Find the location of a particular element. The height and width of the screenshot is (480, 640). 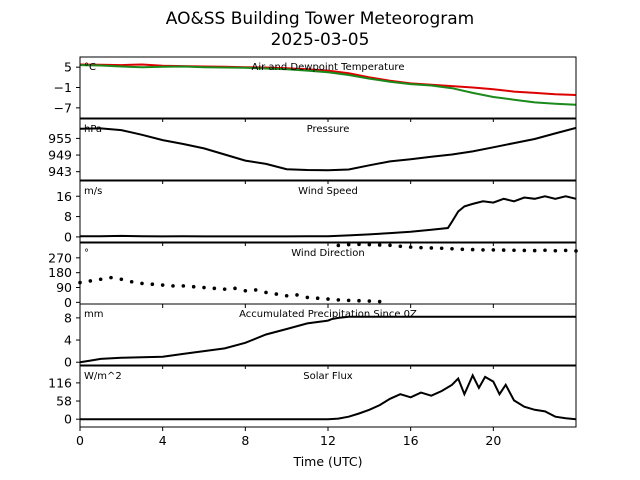

accumulated-precipitation-since-0z-ytick-label: 4 is located at coordinates (68, 340).